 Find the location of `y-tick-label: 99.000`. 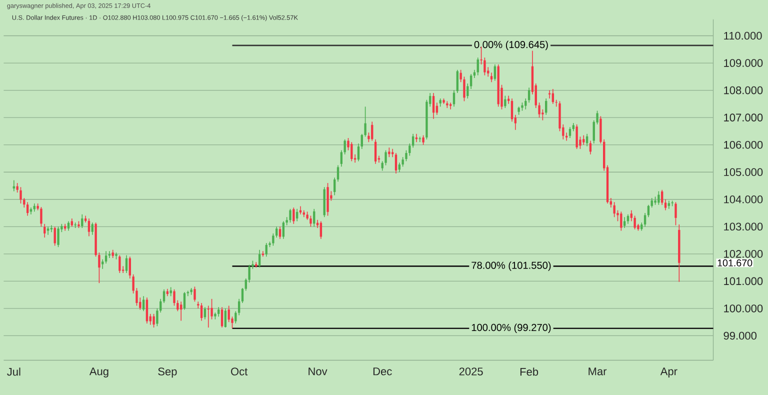

y-tick-label: 99.000 is located at coordinates (740, 336).